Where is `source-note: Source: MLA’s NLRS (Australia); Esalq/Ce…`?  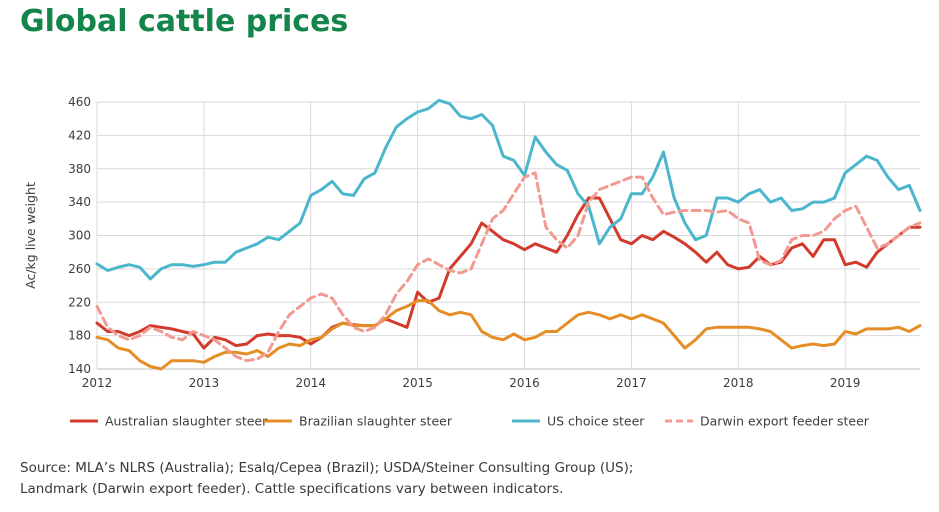
source-note: Source: MLA’s NLRS (Australia); Esalq/Ce… is located at coordinates (326, 479).